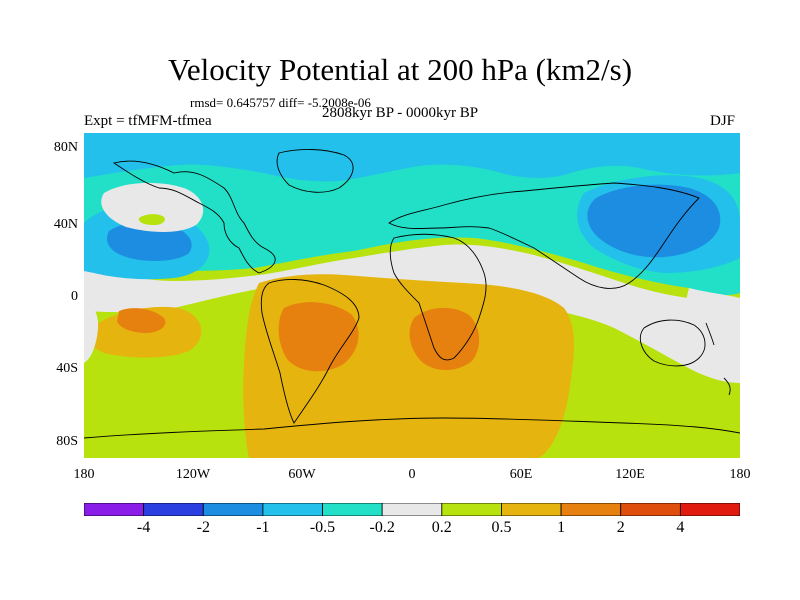  Describe the element at coordinates (280, 102) in the screenshot. I see `stats-text: rmsd= 0.645757 diff= -5.2008e-06` at that location.